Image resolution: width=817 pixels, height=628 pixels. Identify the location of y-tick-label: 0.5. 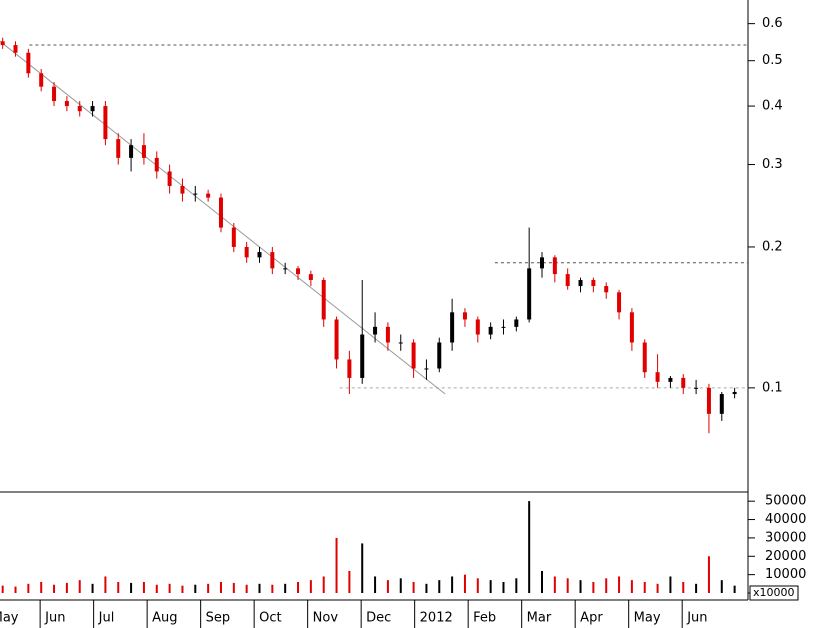
(772, 60).